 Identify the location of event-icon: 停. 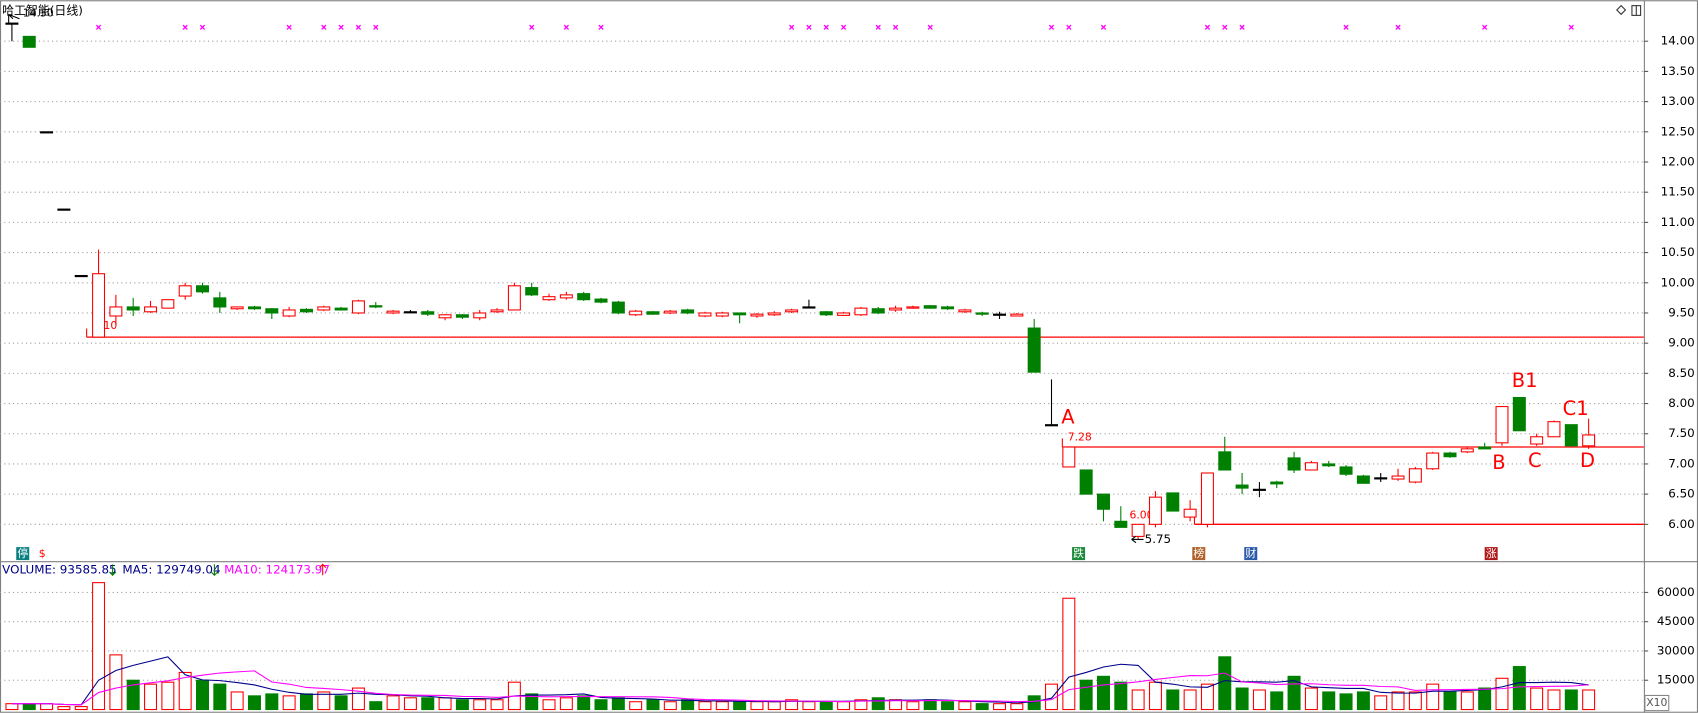
(22, 553).